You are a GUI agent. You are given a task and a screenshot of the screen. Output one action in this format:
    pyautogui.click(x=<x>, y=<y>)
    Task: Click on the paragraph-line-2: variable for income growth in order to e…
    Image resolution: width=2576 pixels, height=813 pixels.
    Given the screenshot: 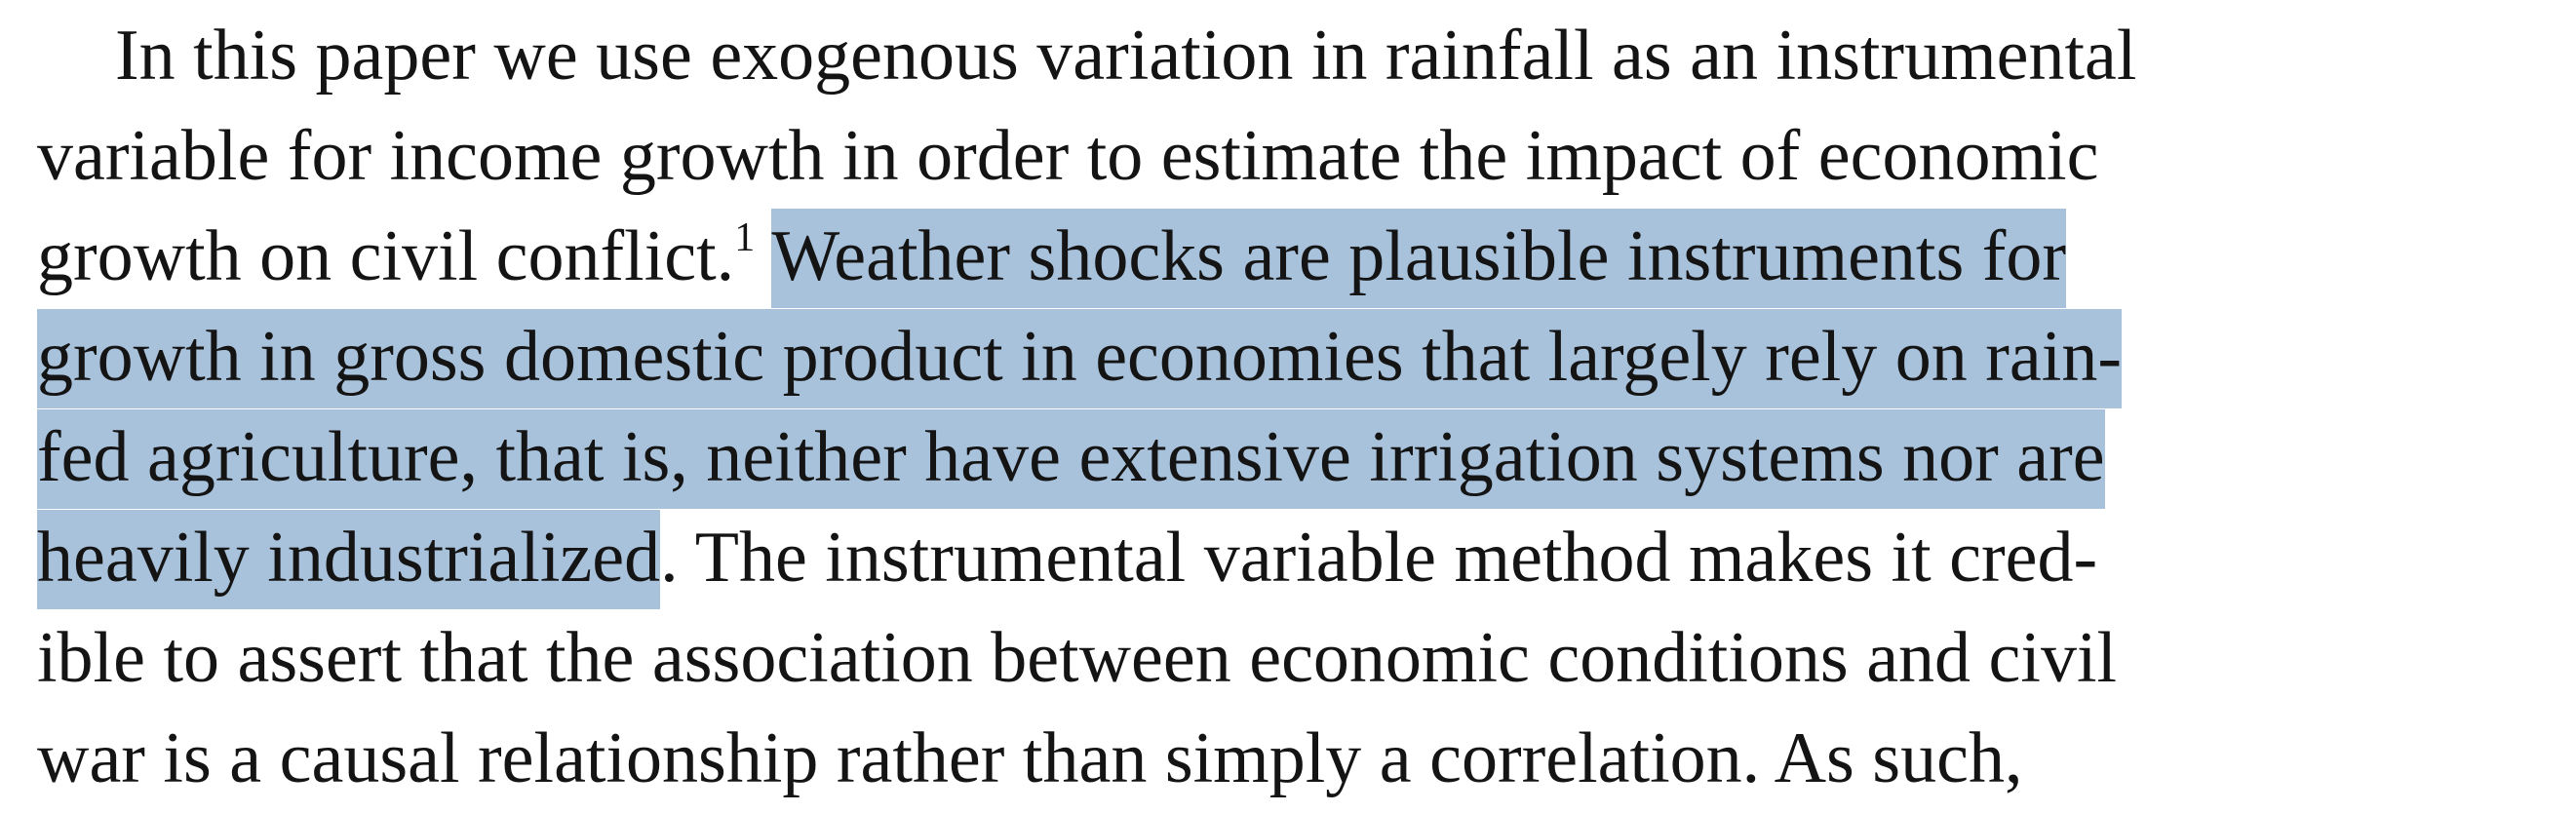 What is the action you would take?
    pyautogui.click(x=1289, y=156)
    